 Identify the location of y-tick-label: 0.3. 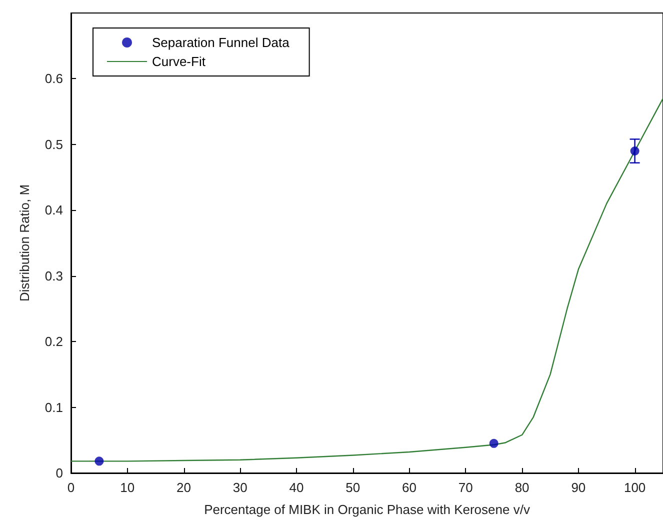
(53, 276).